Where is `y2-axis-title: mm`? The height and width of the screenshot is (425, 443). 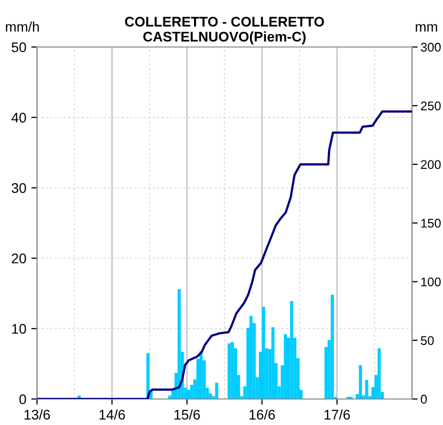 y2-axis-title: mm is located at coordinates (427, 28).